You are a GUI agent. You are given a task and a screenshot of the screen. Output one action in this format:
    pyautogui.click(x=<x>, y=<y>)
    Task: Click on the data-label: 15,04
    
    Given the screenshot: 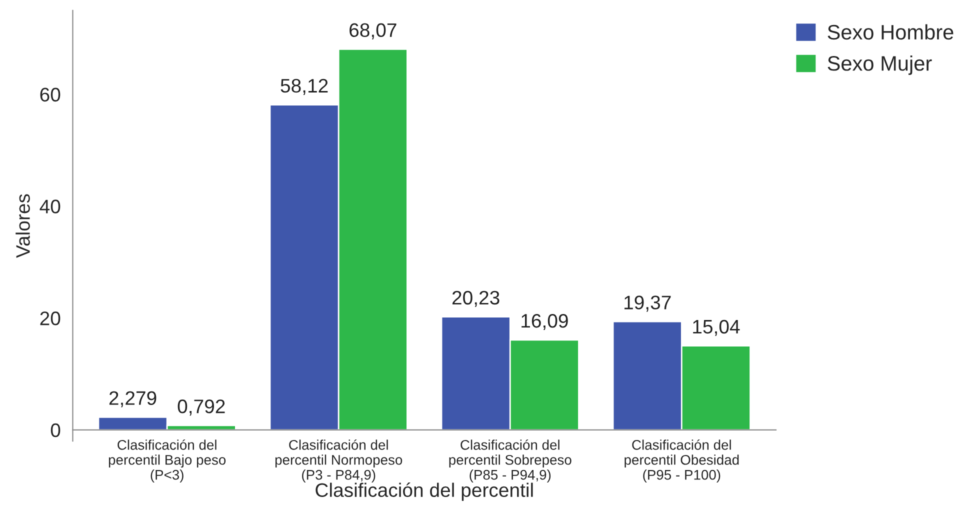 What is the action you would take?
    pyautogui.click(x=716, y=328)
    